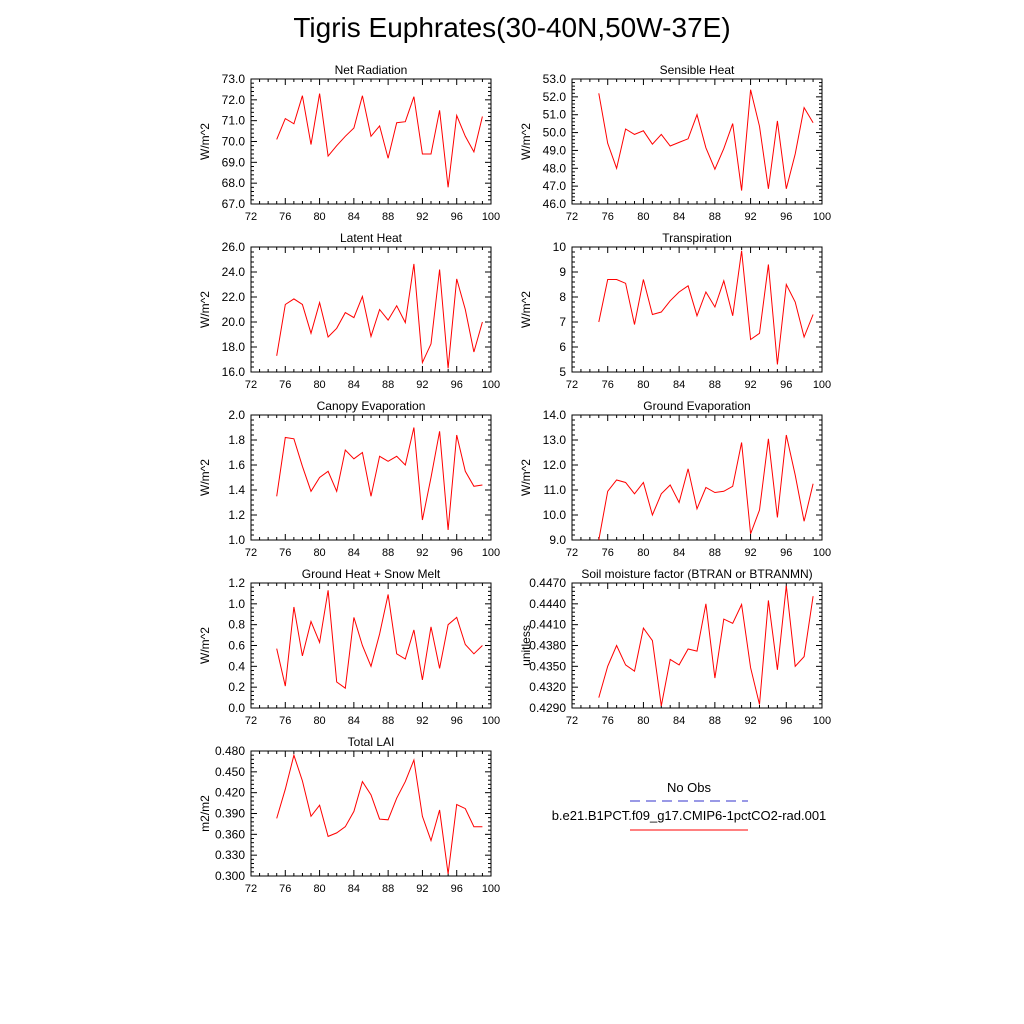 The image size is (1024, 1024). What do you see at coordinates (234, 347) in the screenshot?
I see `y-tick-label: 18.0` at bounding box center [234, 347].